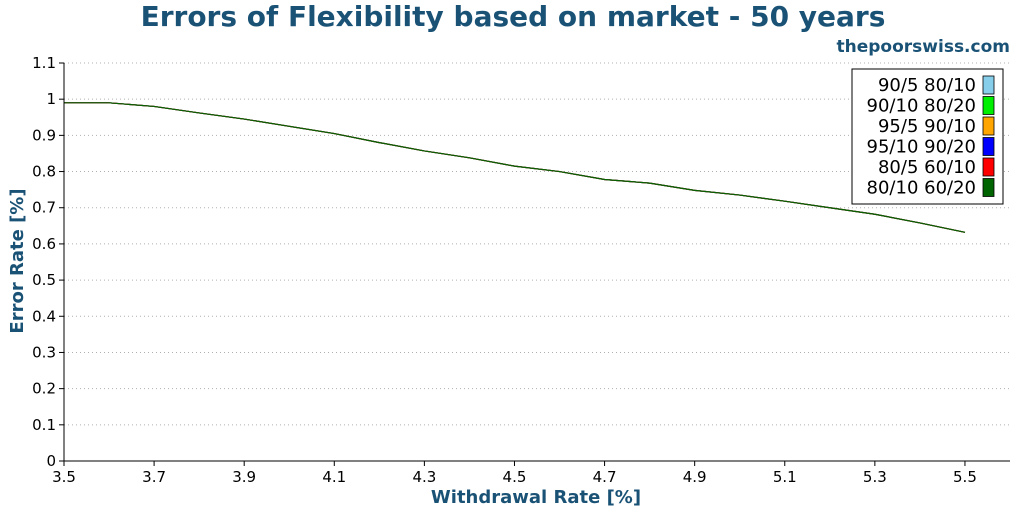 This screenshot has width=1024, height=512. What do you see at coordinates (605, 477) in the screenshot?
I see `x-tick-label: 4.7` at bounding box center [605, 477].